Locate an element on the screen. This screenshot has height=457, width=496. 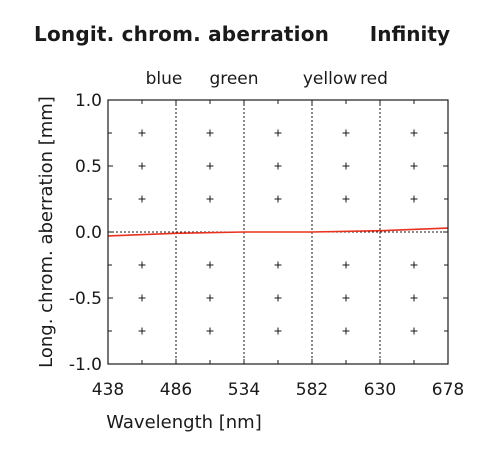
band-label-red: red is located at coordinates (374, 79).